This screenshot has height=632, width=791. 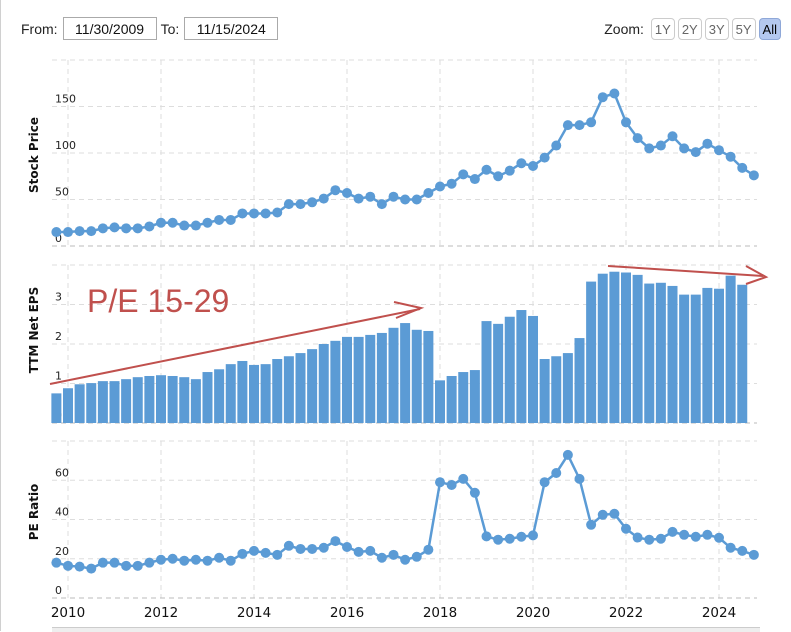 I want to click on x-tick-label: 2020, so click(x=533, y=613).